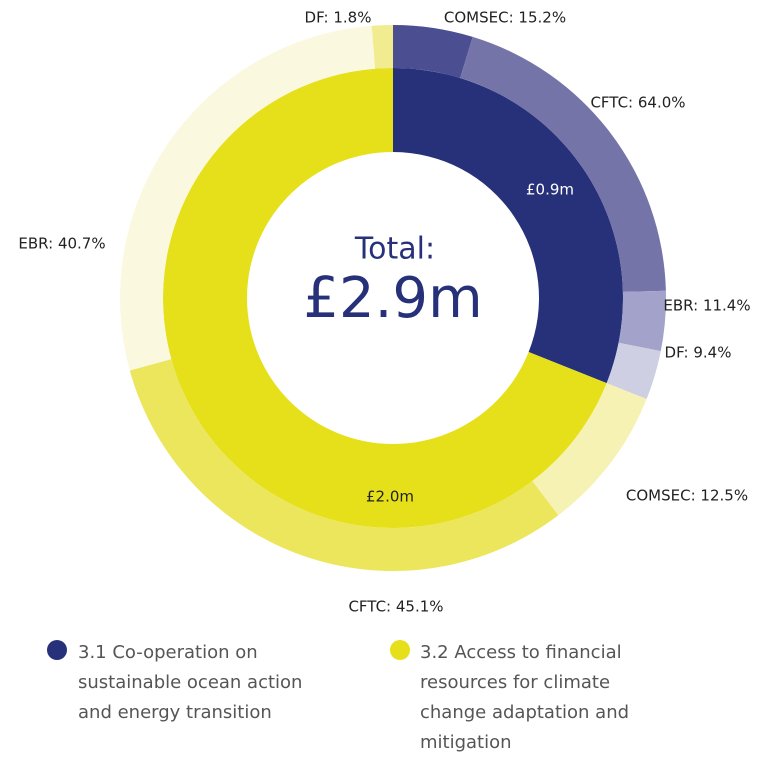 The width and height of the screenshot is (769, 784). Describe the element at coordinates (505, 18) in the screenshot. I see `outer-label: COMSEC: 15.2%` at that location.